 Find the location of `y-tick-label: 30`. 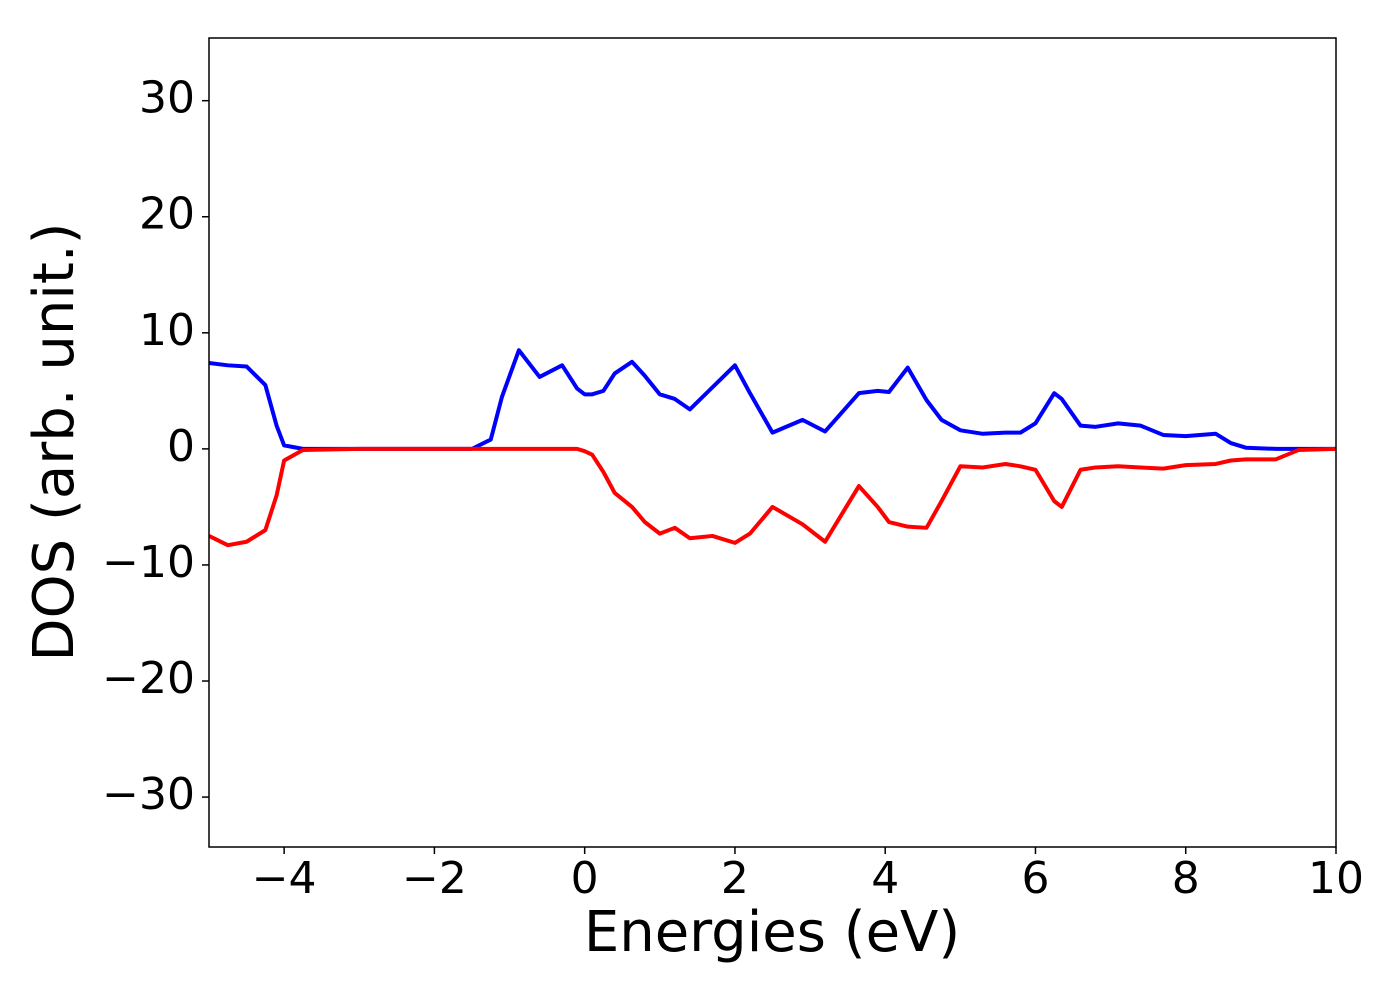

y-tick-label: 30 is located at coordinates (167, 98).